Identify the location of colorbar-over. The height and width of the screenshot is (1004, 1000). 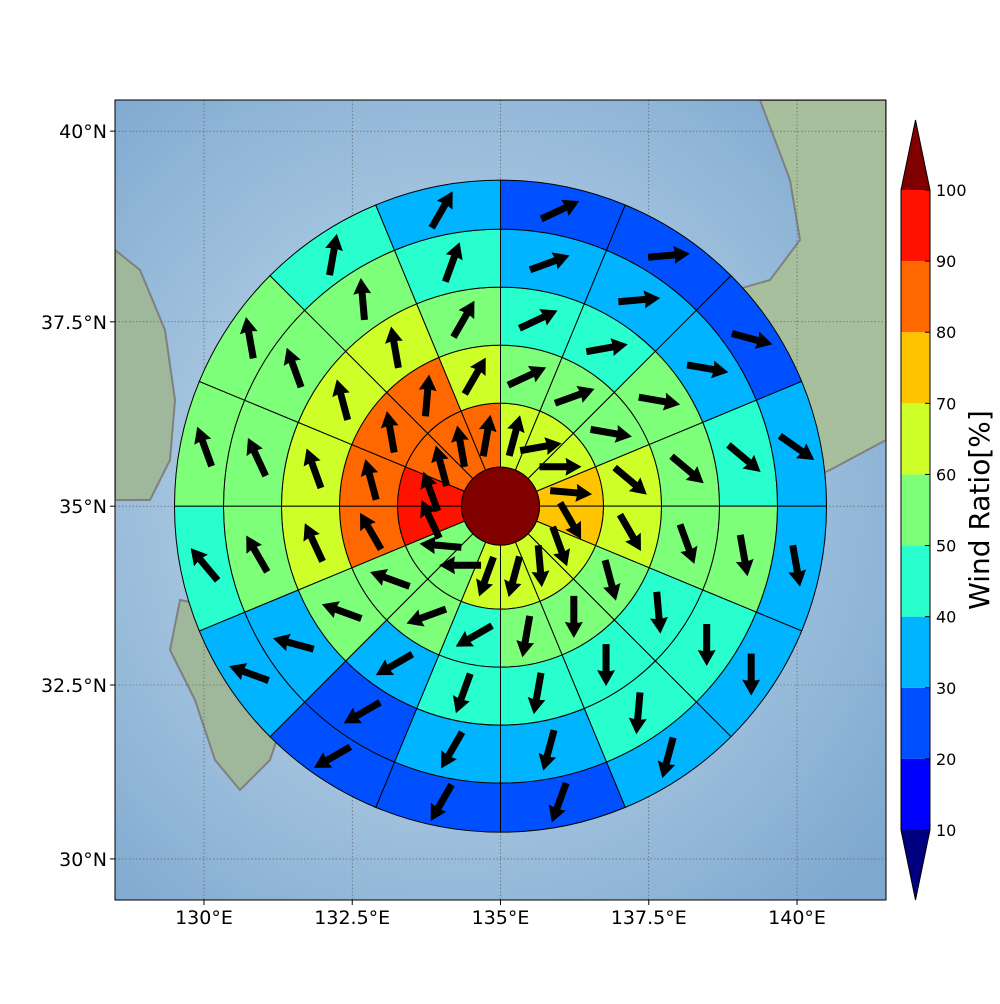
(915, 155).